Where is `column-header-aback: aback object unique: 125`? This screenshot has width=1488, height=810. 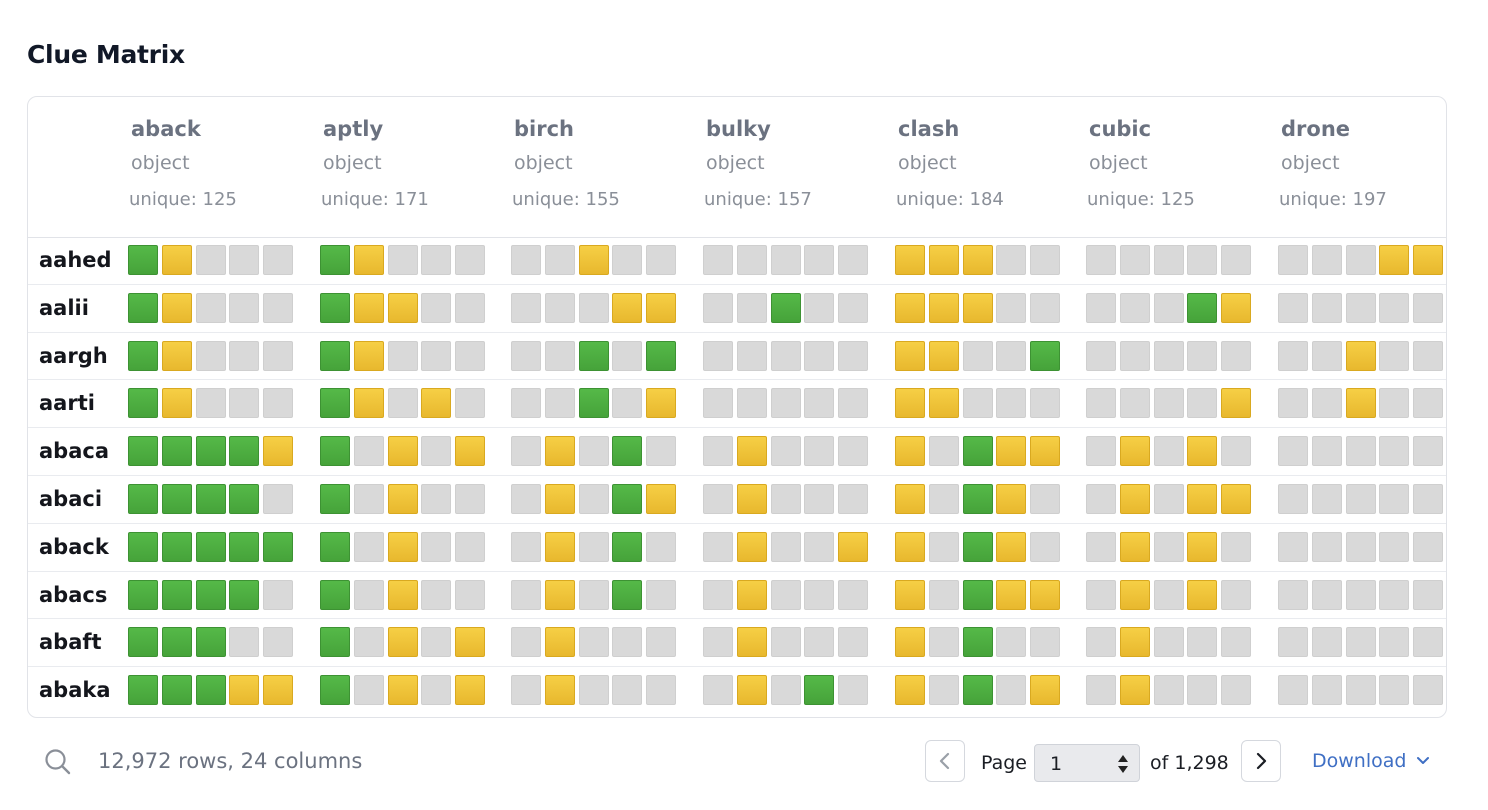
column-header-aback: aback object unique: 125 is located at coordinates (223, 167).